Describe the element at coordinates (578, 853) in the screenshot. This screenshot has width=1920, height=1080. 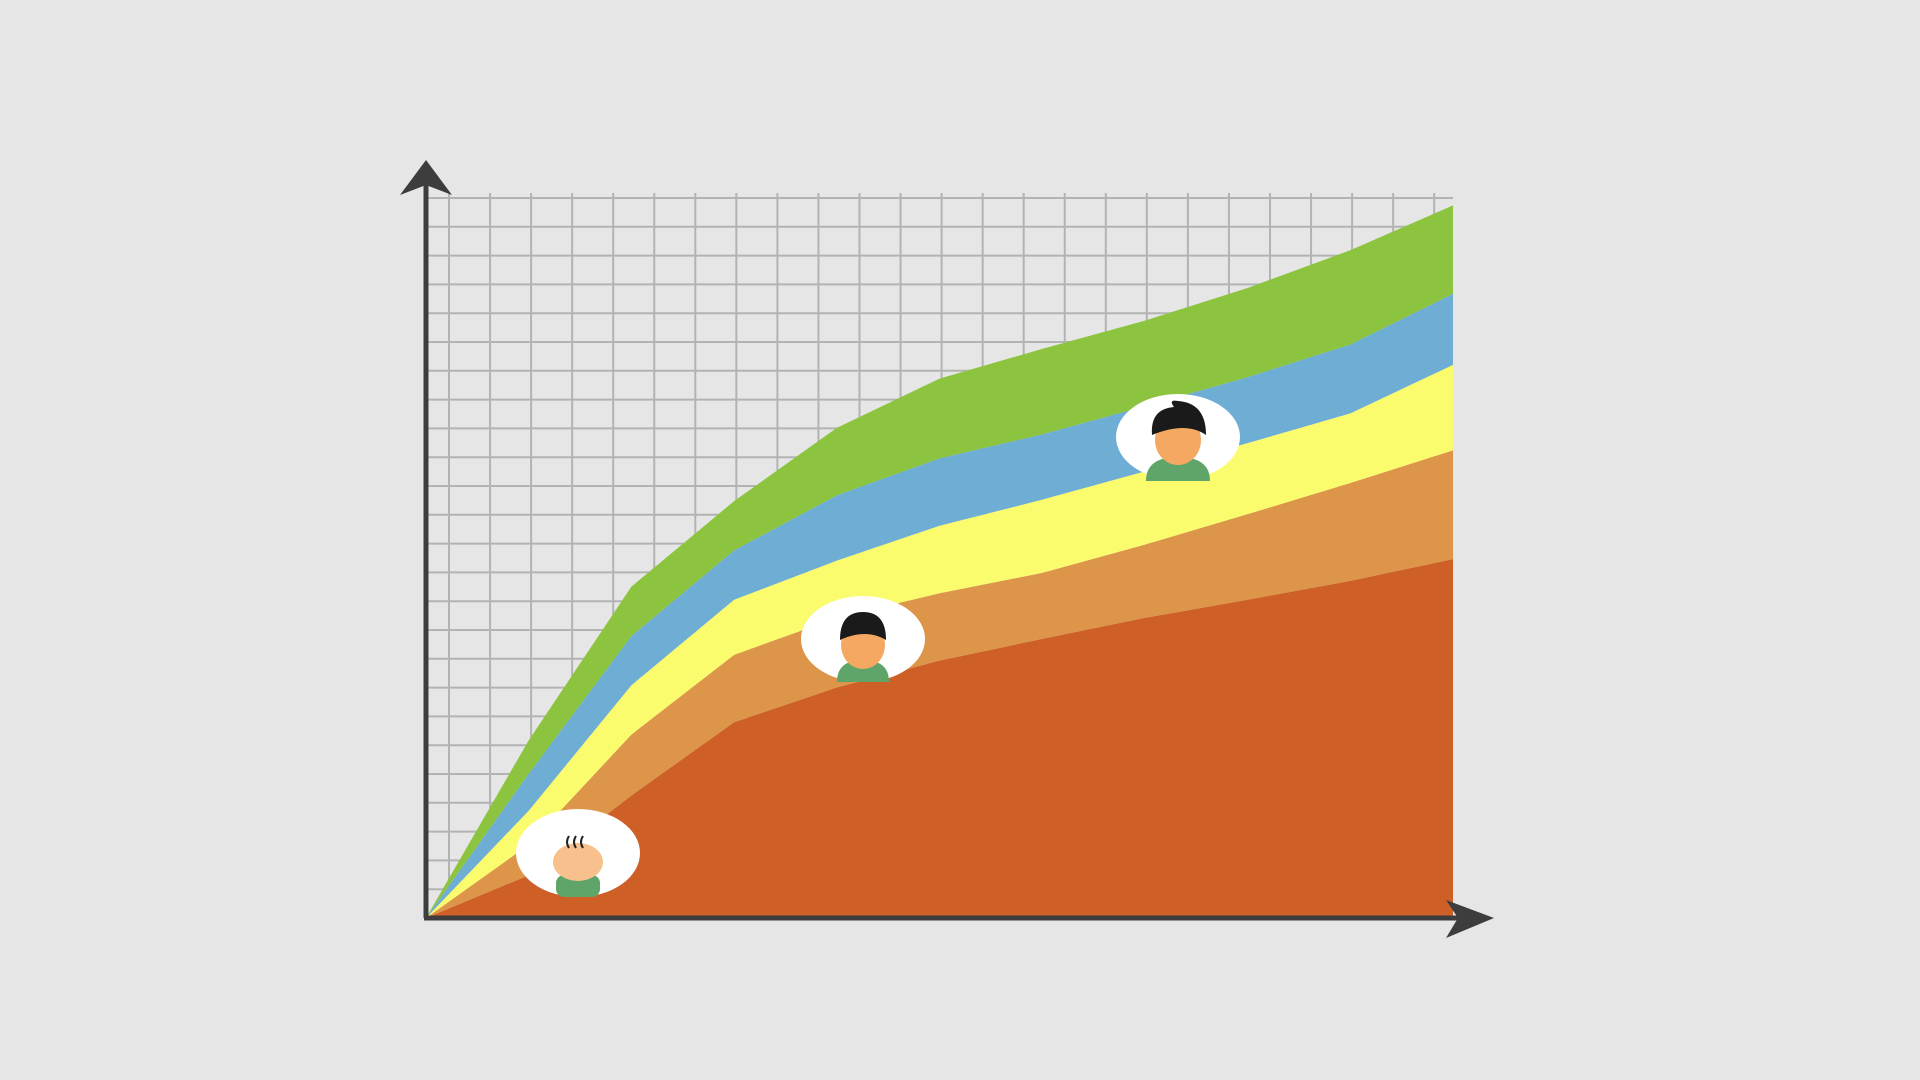
I see `avatar-baby` at that location.